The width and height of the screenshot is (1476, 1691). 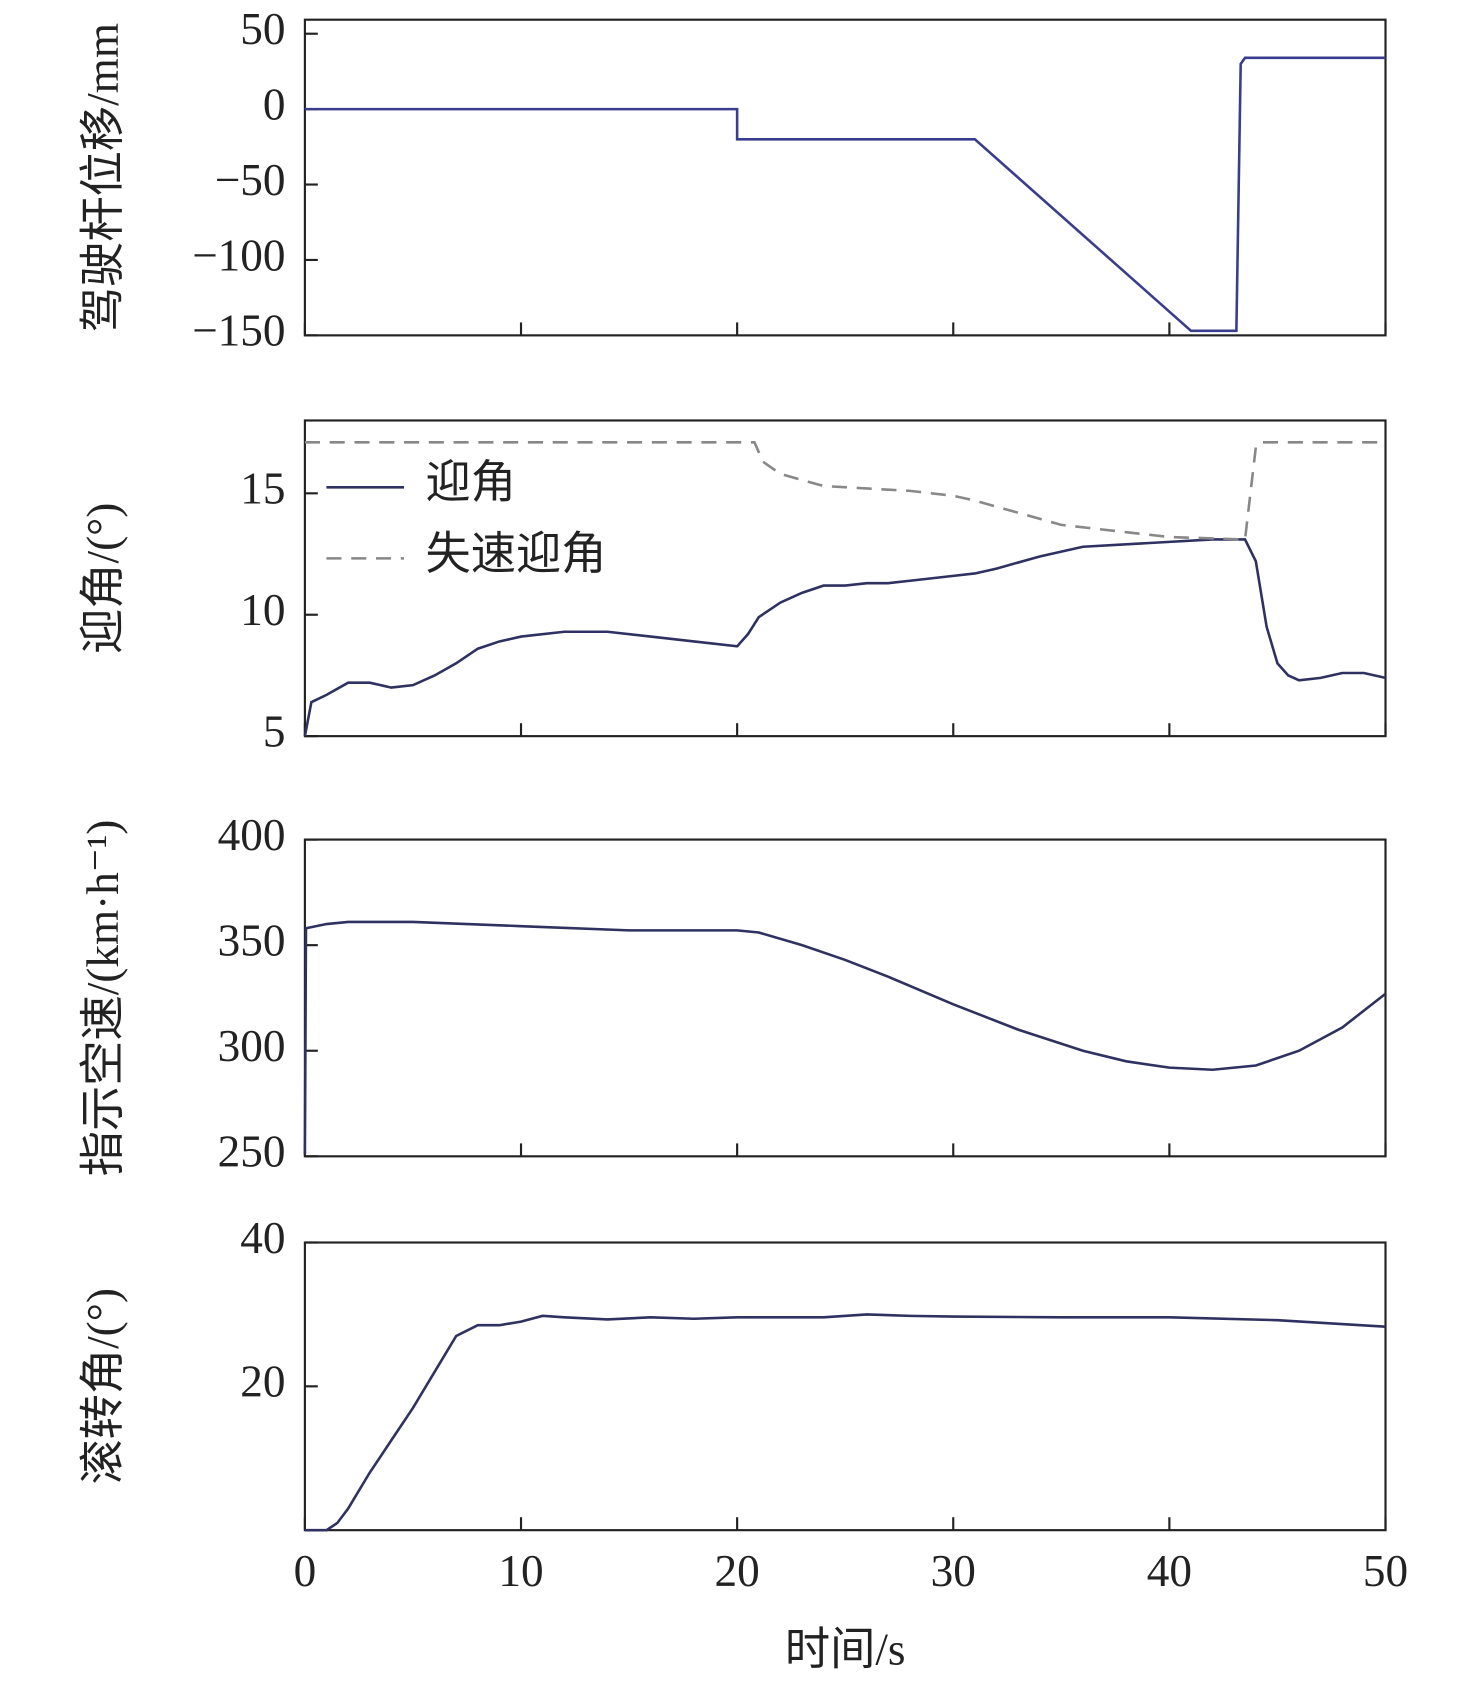 I want to click on y-tick-label: 5, so click(x=274, y=732).